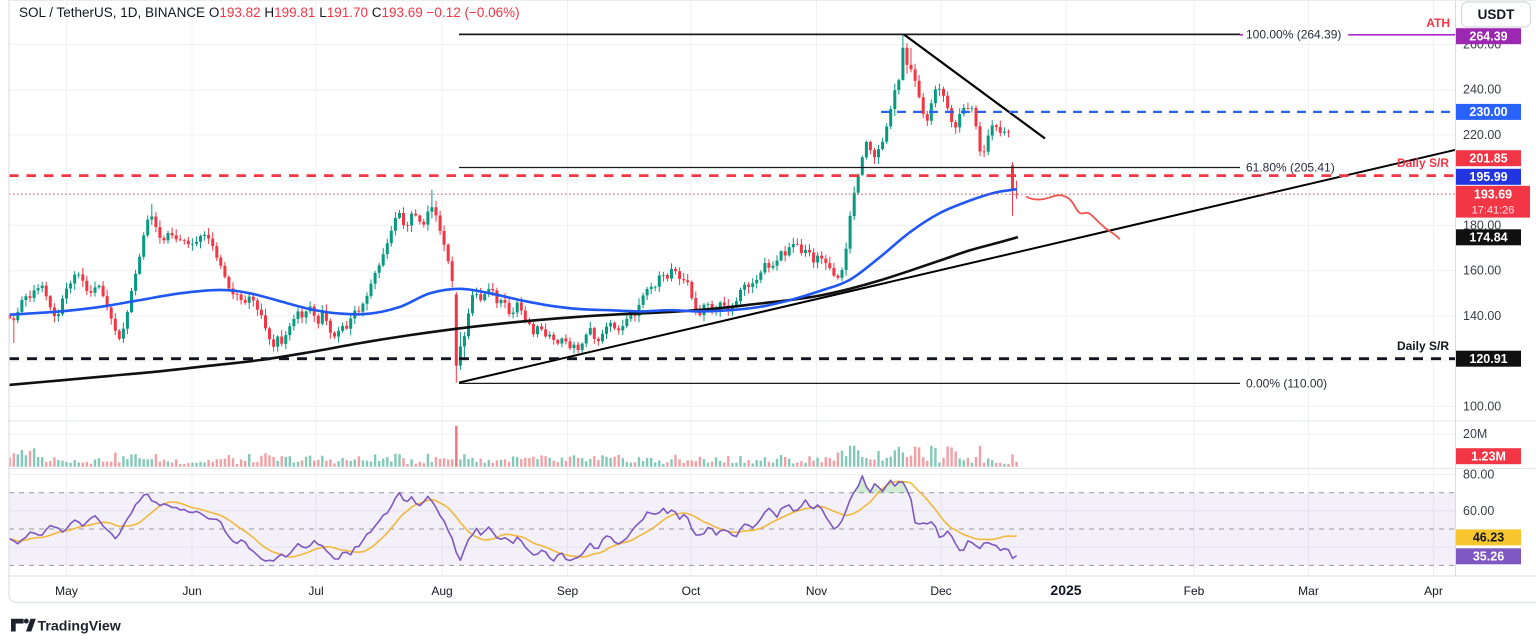  What do you see at coordinates (315, 591) in the screenshot?
I see `svg-text: Jul` at bounding box center [315, 591].